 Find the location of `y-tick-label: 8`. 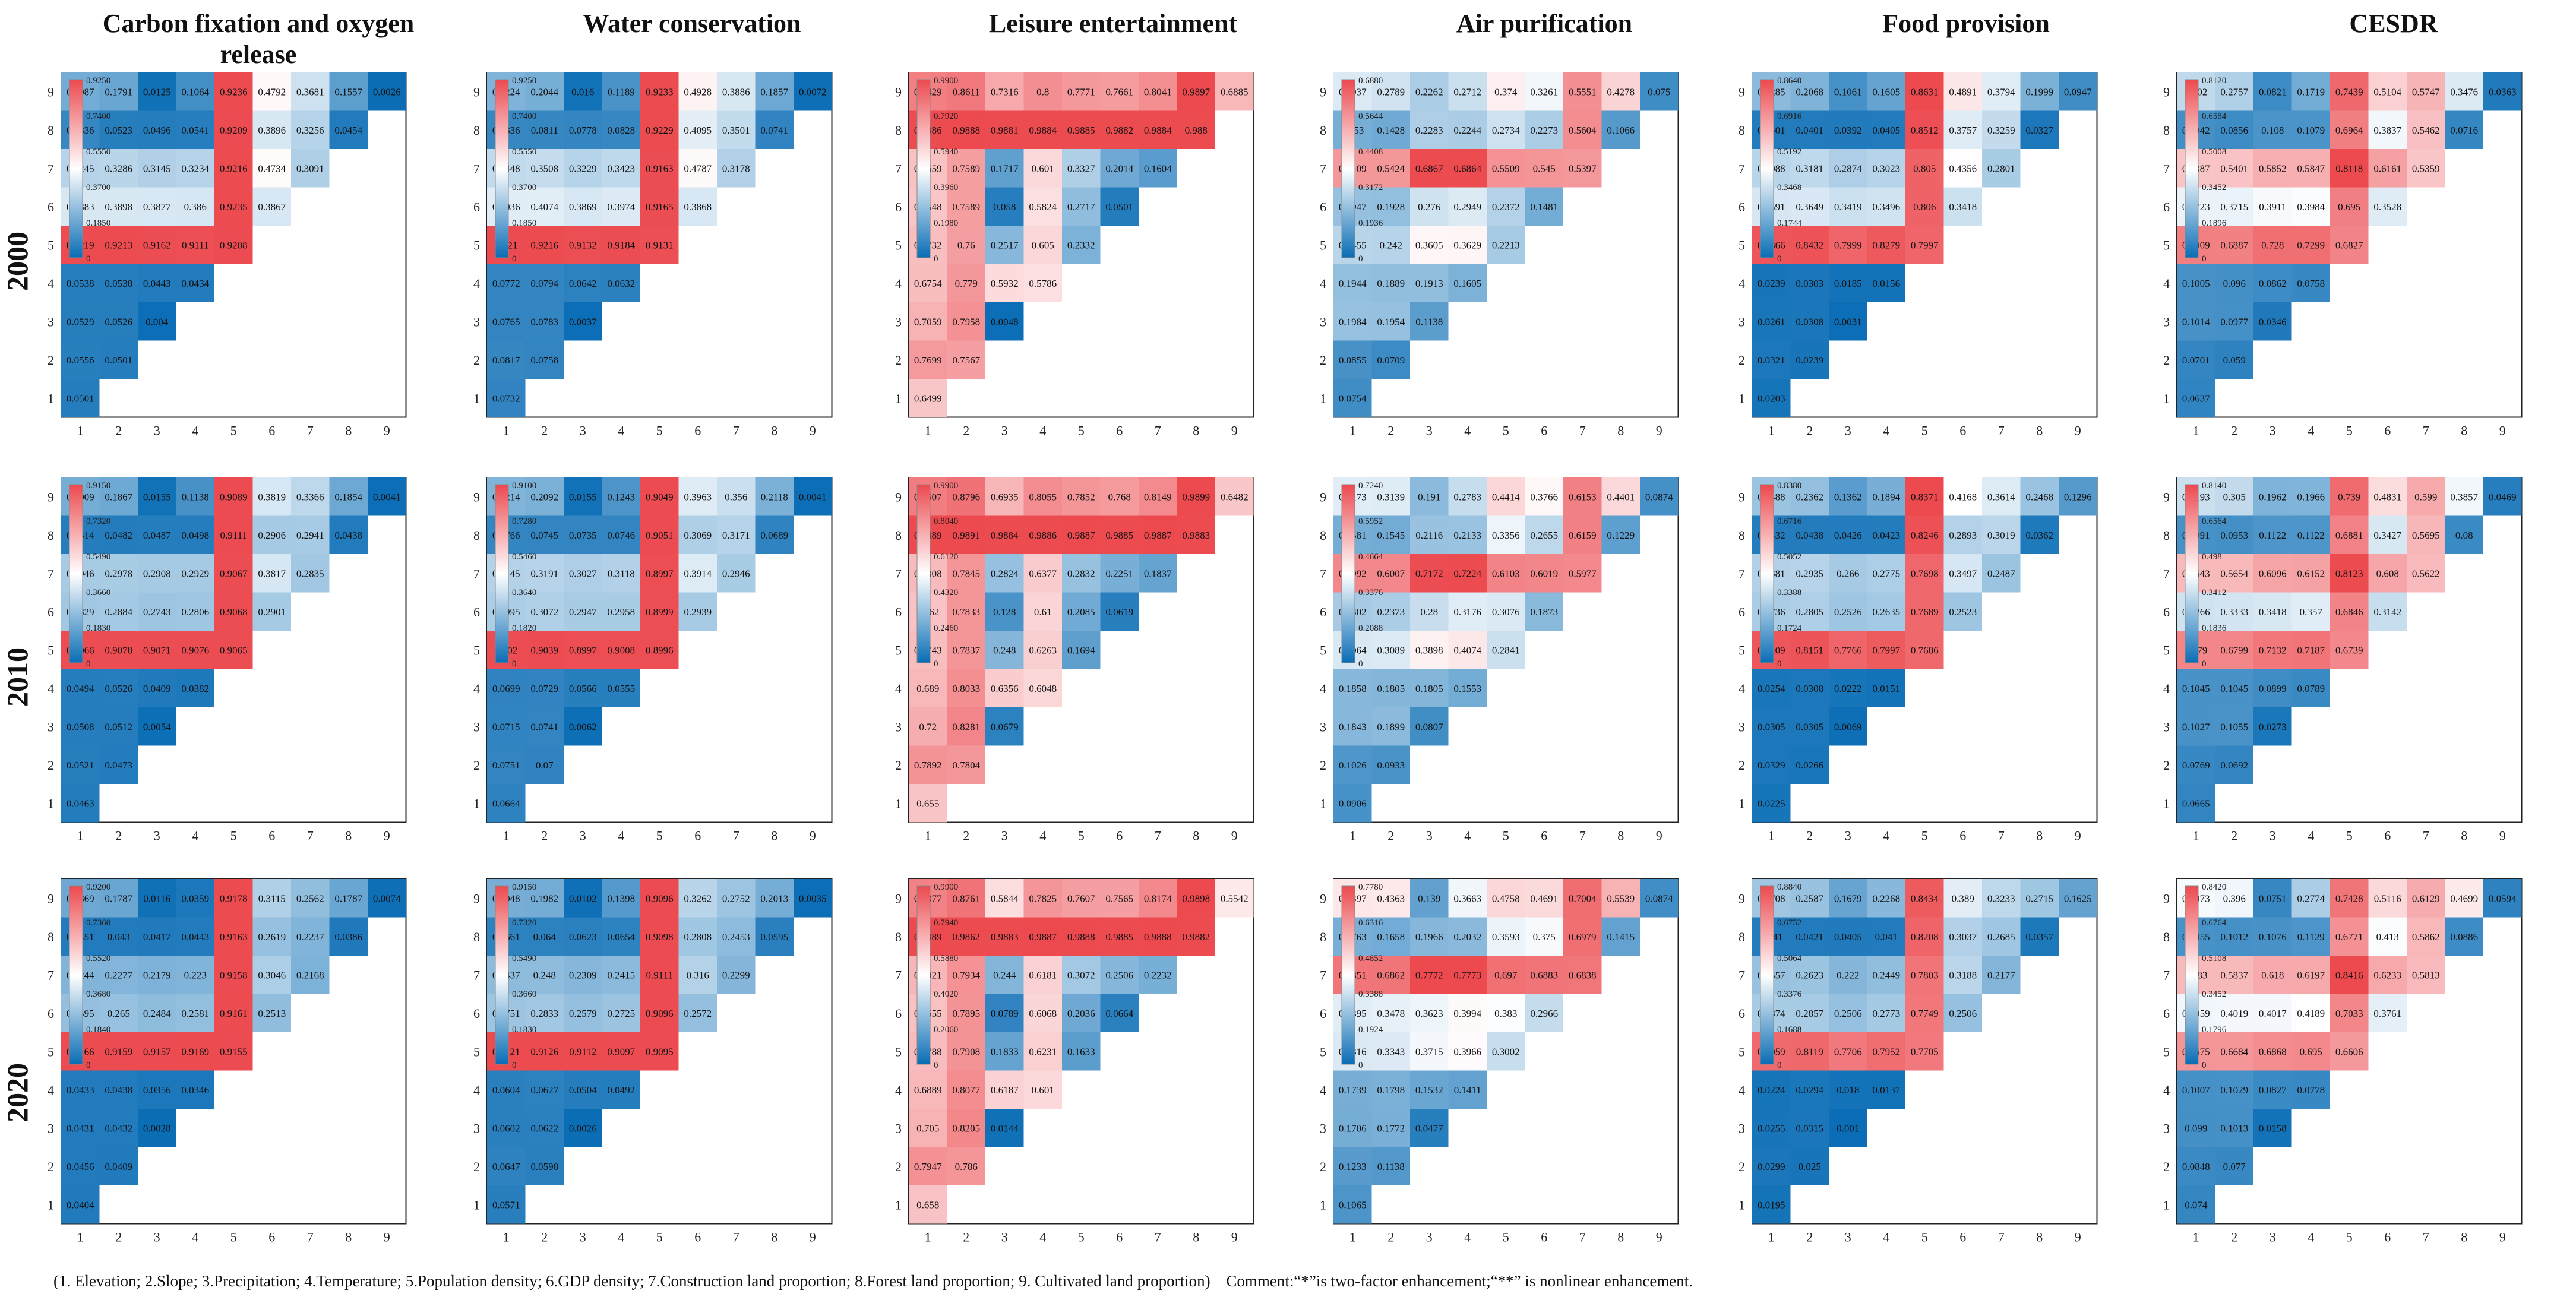

y-tick-label: 8 is located at coordinates (1323, 535).